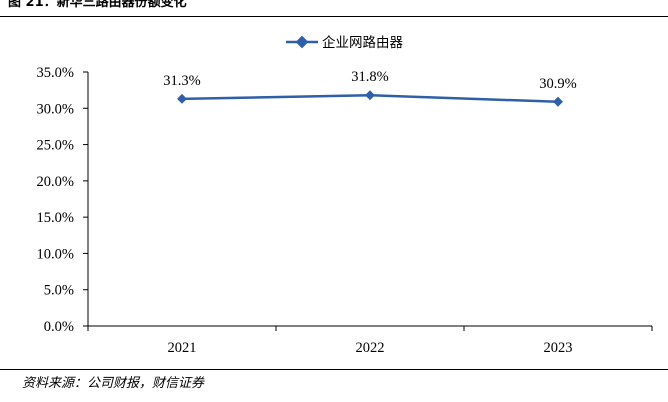 The width and height of the screenshot is (668, 402). I want to click on y-tick-label: 35.0%, so click(55, 73).